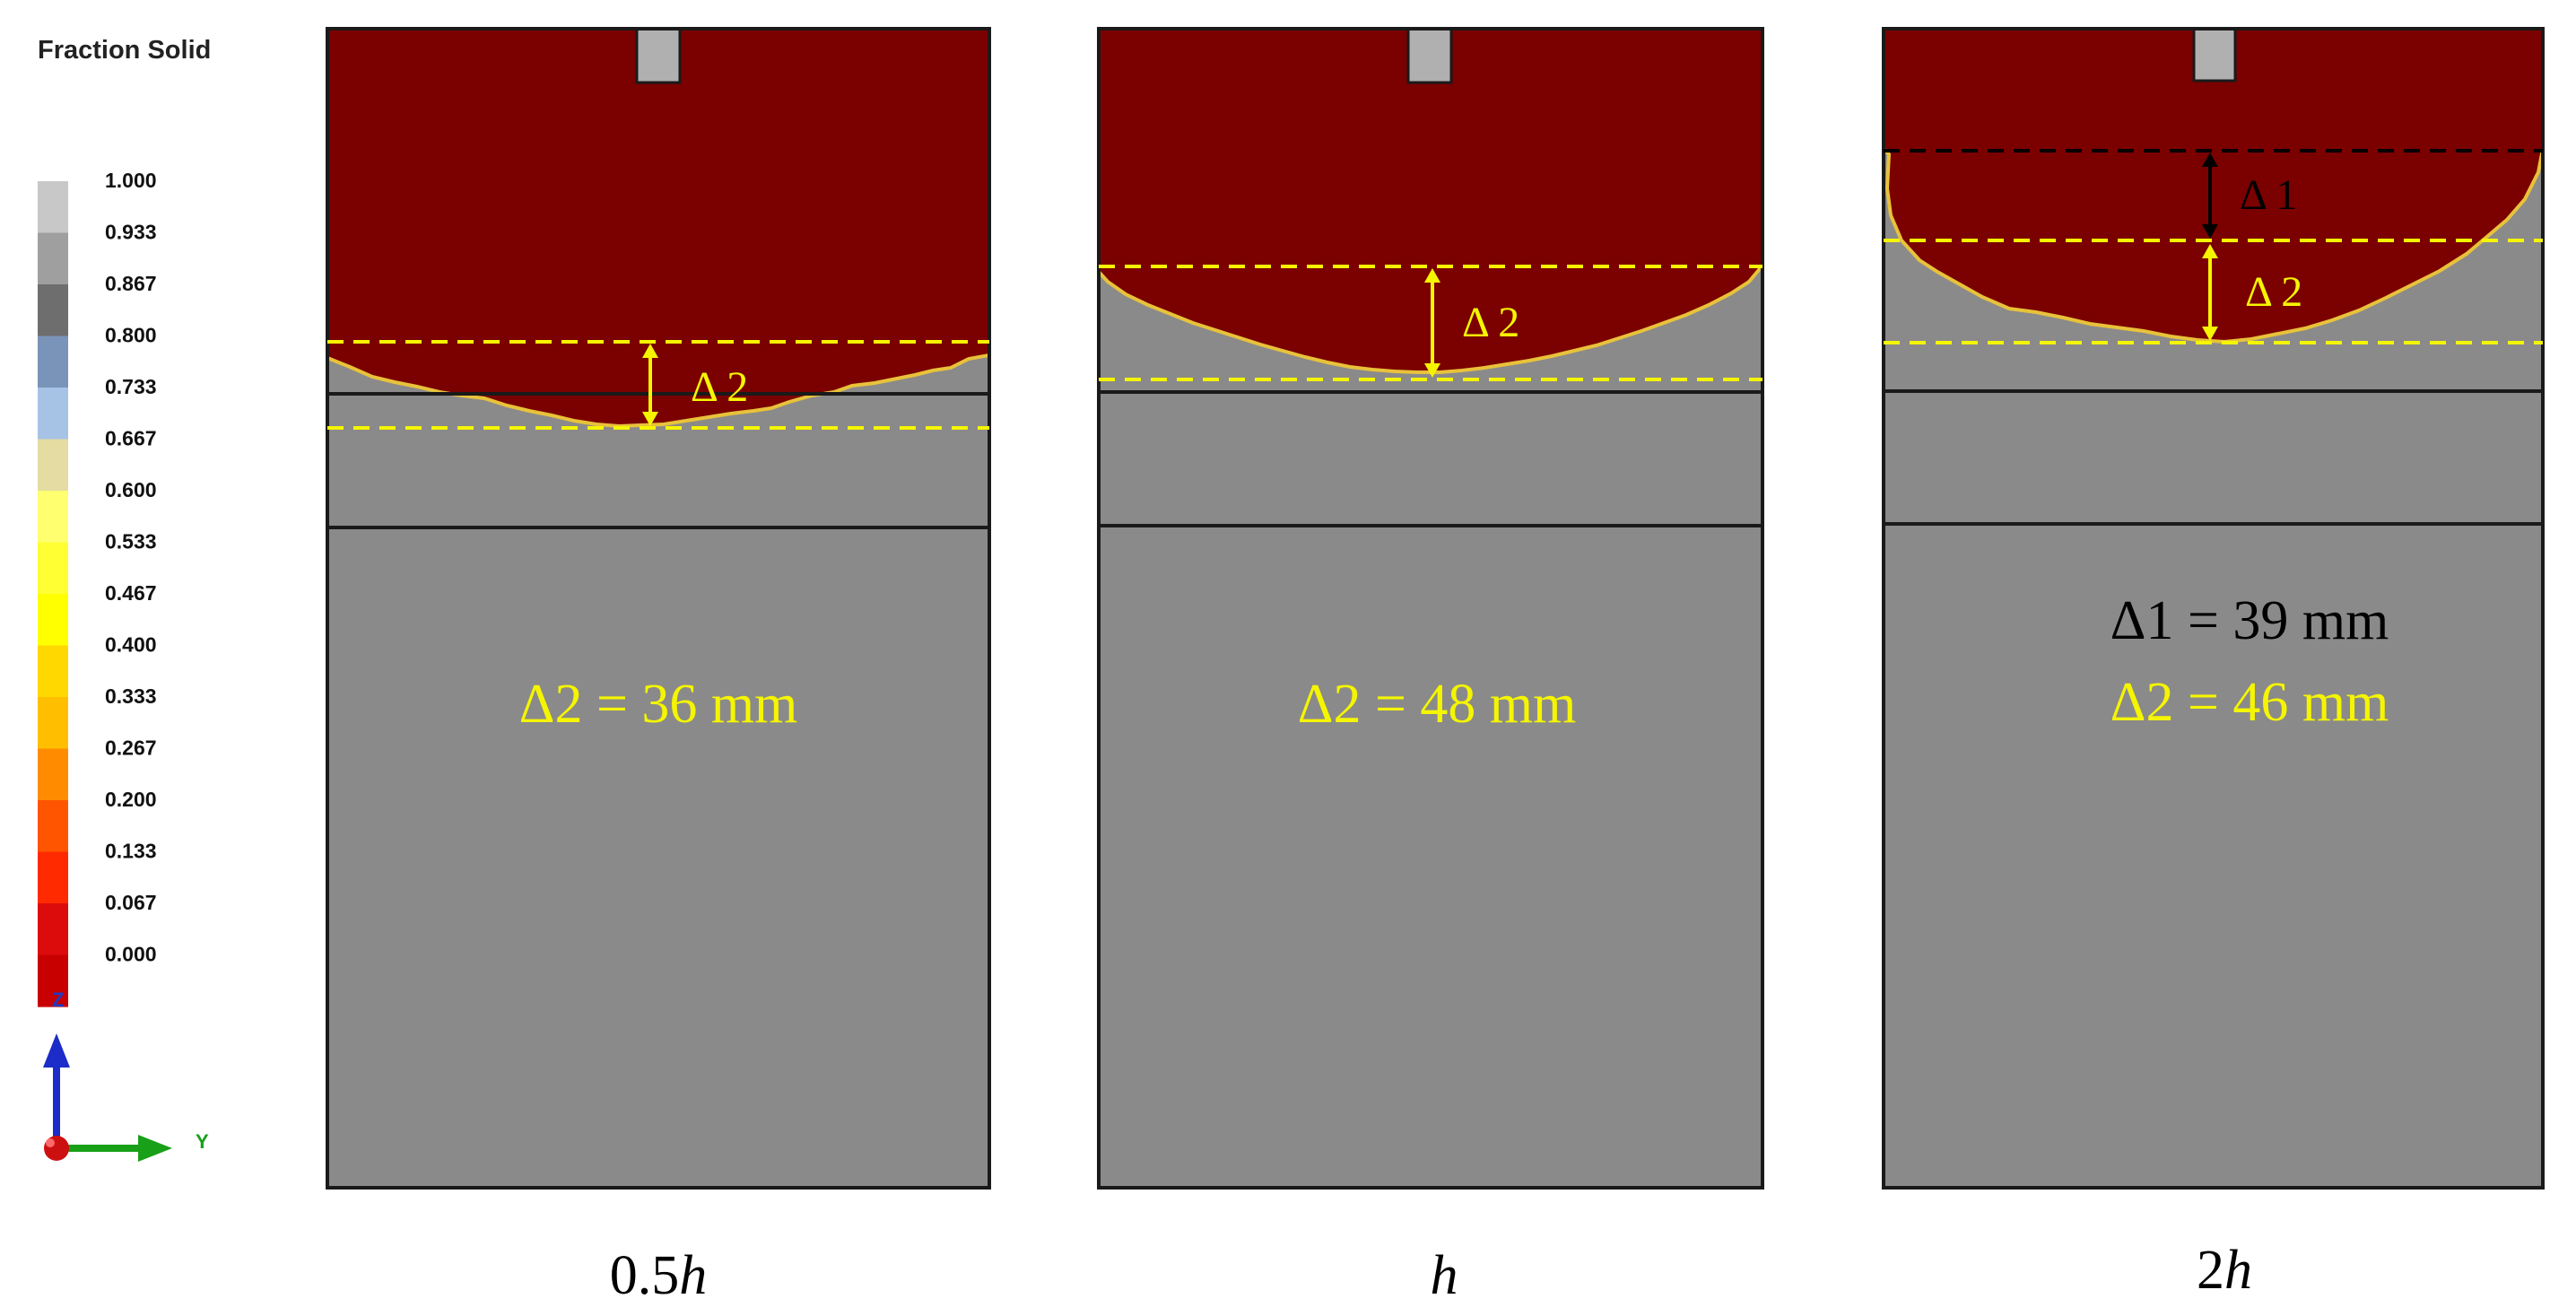 The height and width of the screenshot is (1316, 2576). I want to click on delta2-value-text: Δ2 = 46 mm, so click(2249, 702).